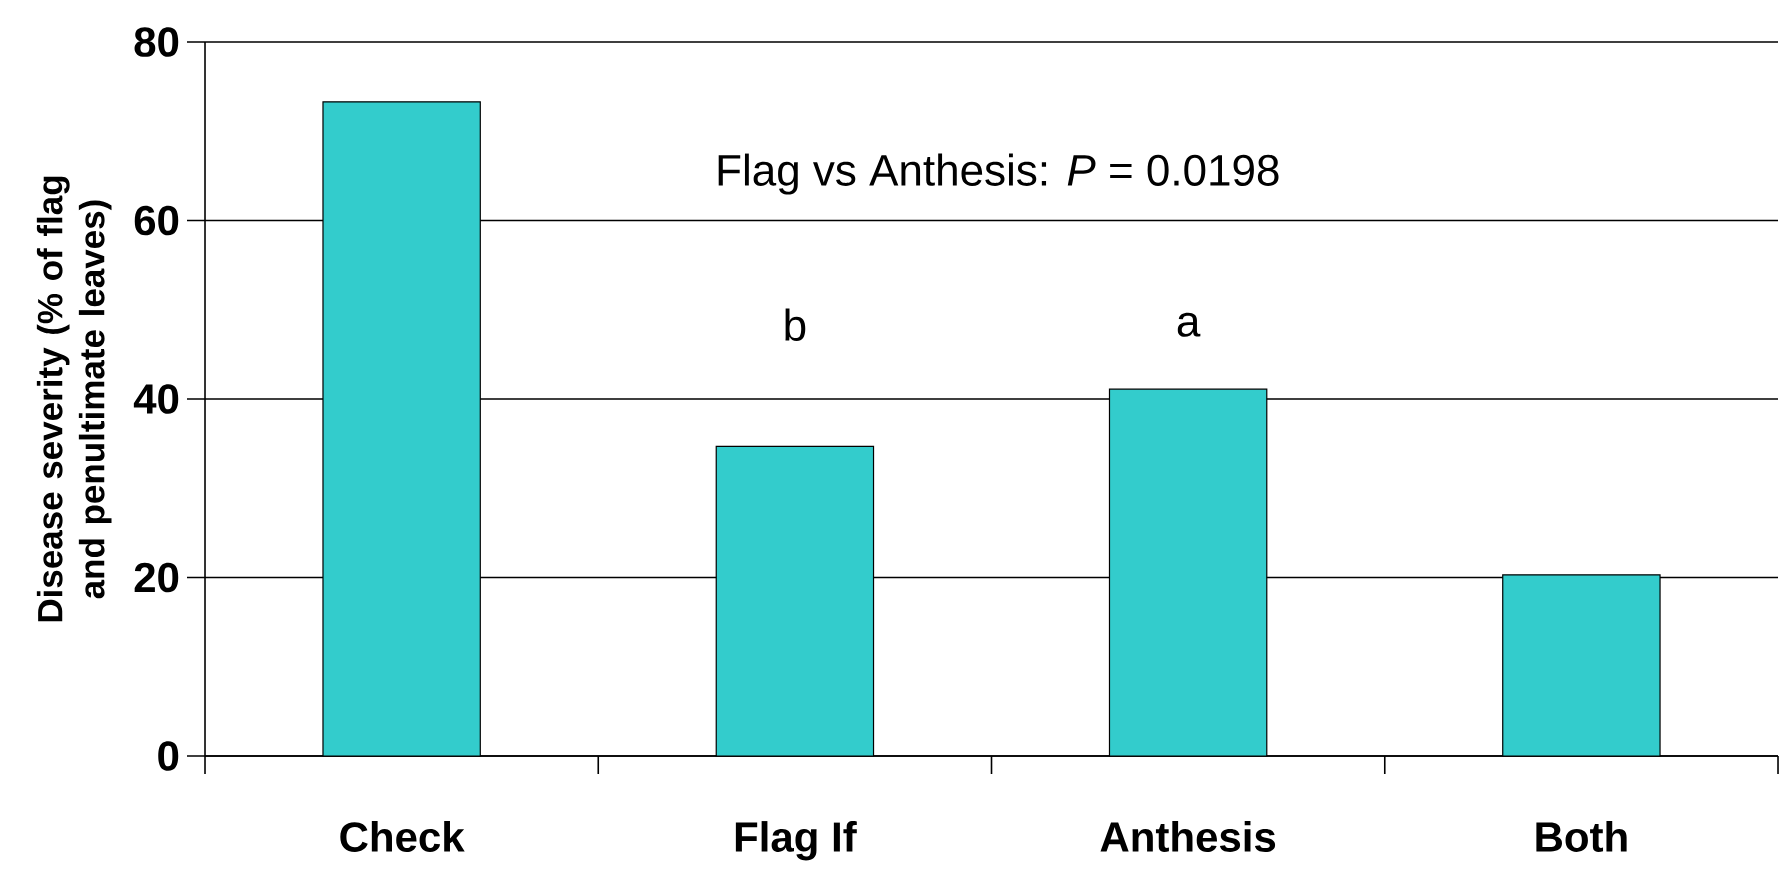 The width and height of the screenshot is (1787, 869). I want to click on annotation: b, so click(795, 324).